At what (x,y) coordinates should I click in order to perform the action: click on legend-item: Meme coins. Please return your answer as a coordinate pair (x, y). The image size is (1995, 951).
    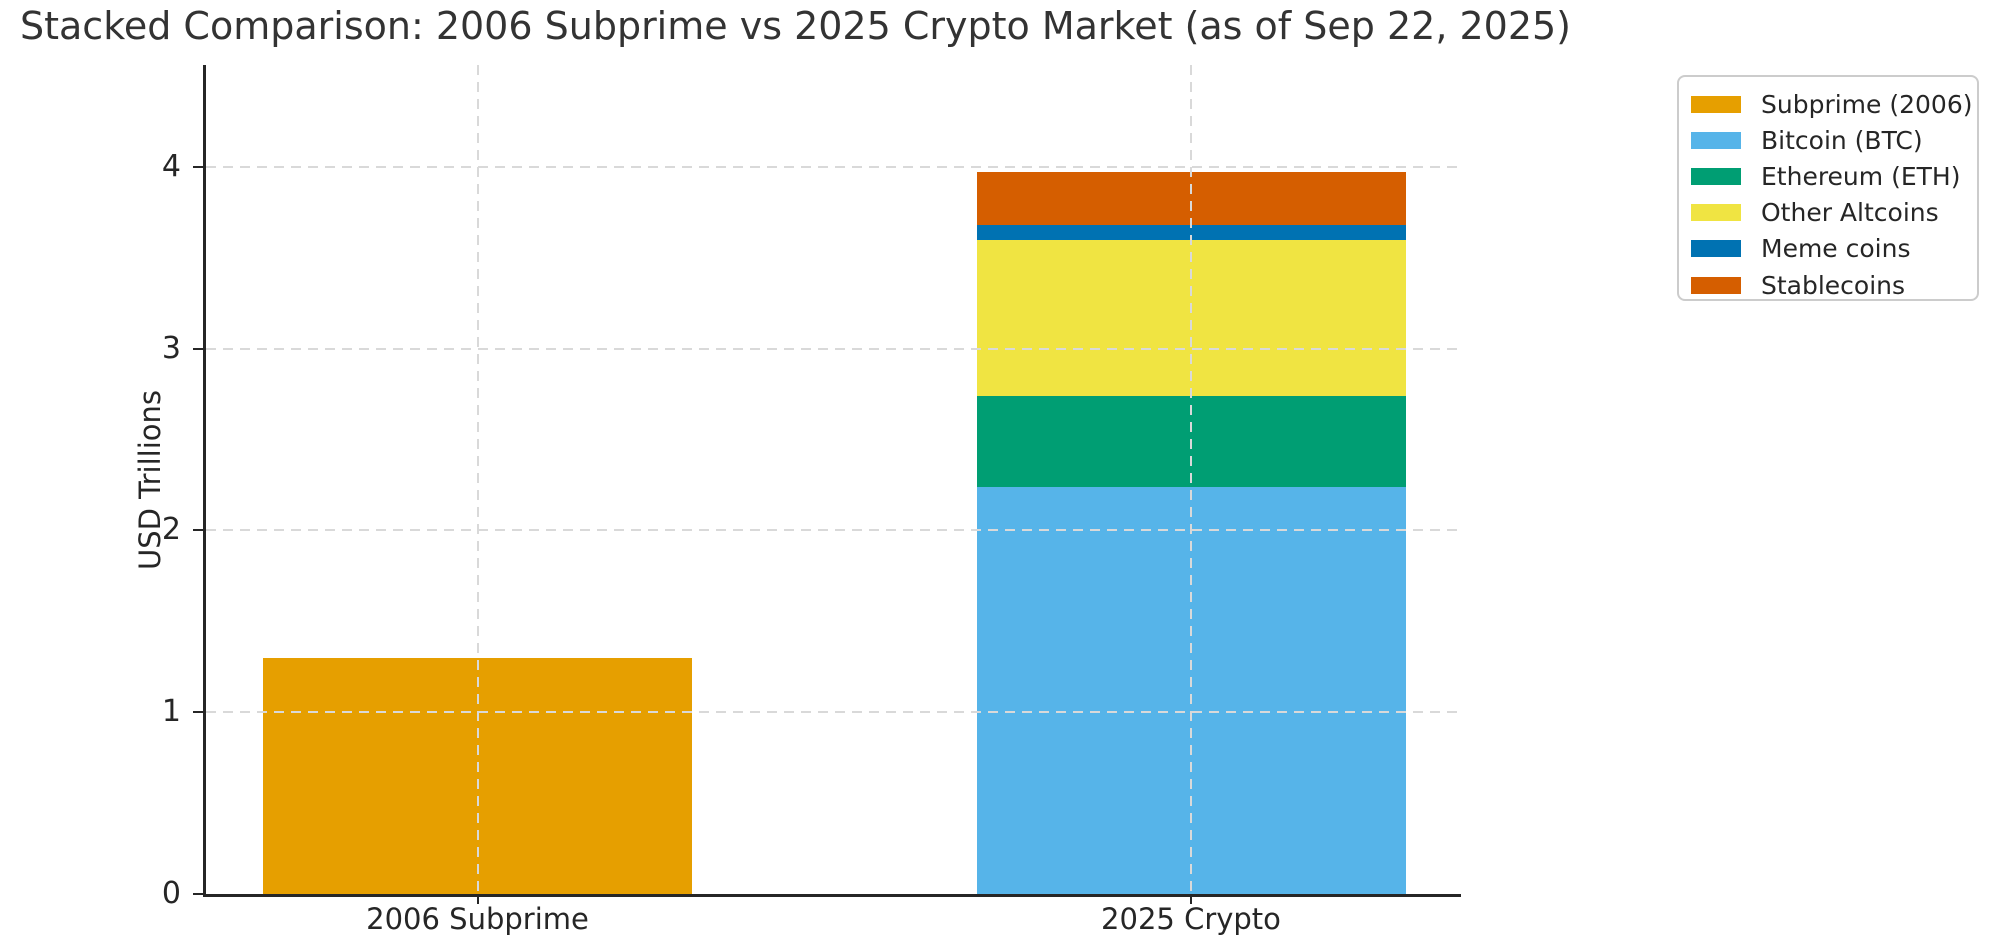
    Looking at the image, I should click on (1828, 249).